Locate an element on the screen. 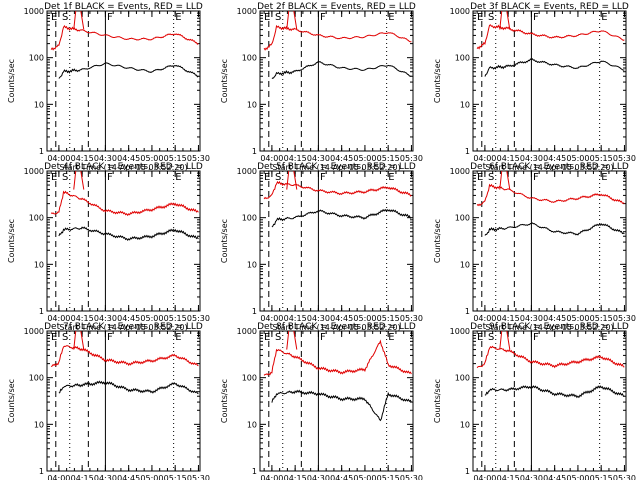 This screenshot has width=640, height=484. panel-title: Det 8f BLACK = Events, RED = LLD is located at coordinates (336, 327).